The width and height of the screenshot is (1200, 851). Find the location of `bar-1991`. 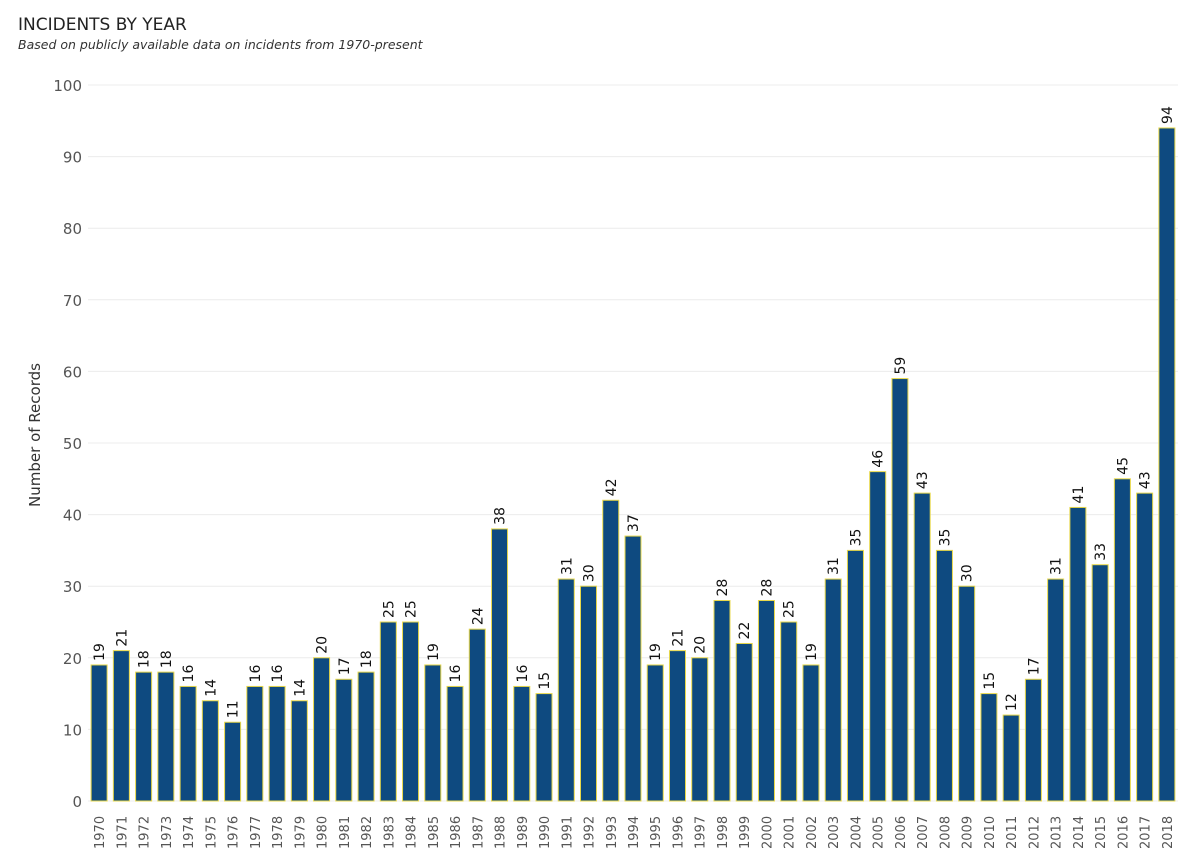

bar-1991 is located at coordinates (566, 690).